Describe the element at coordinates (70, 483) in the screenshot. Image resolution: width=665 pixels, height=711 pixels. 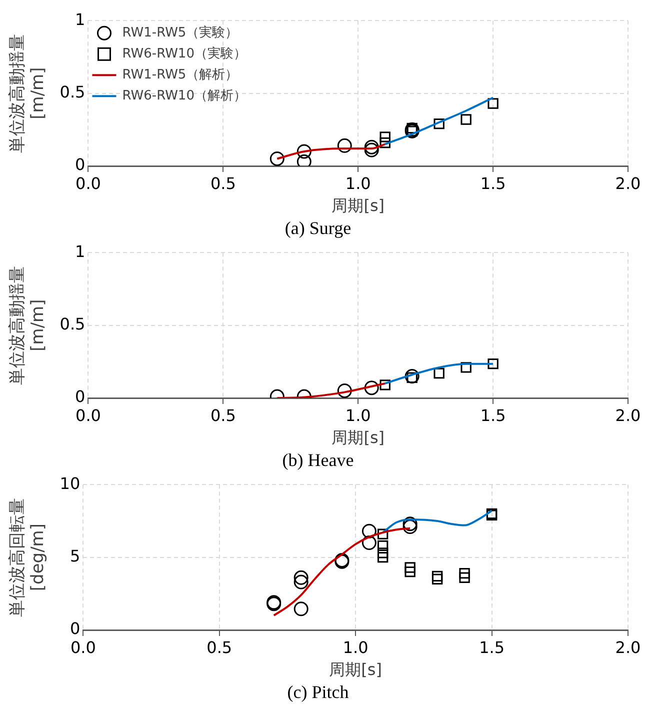
I see `y-tick-label: 10` at that location.